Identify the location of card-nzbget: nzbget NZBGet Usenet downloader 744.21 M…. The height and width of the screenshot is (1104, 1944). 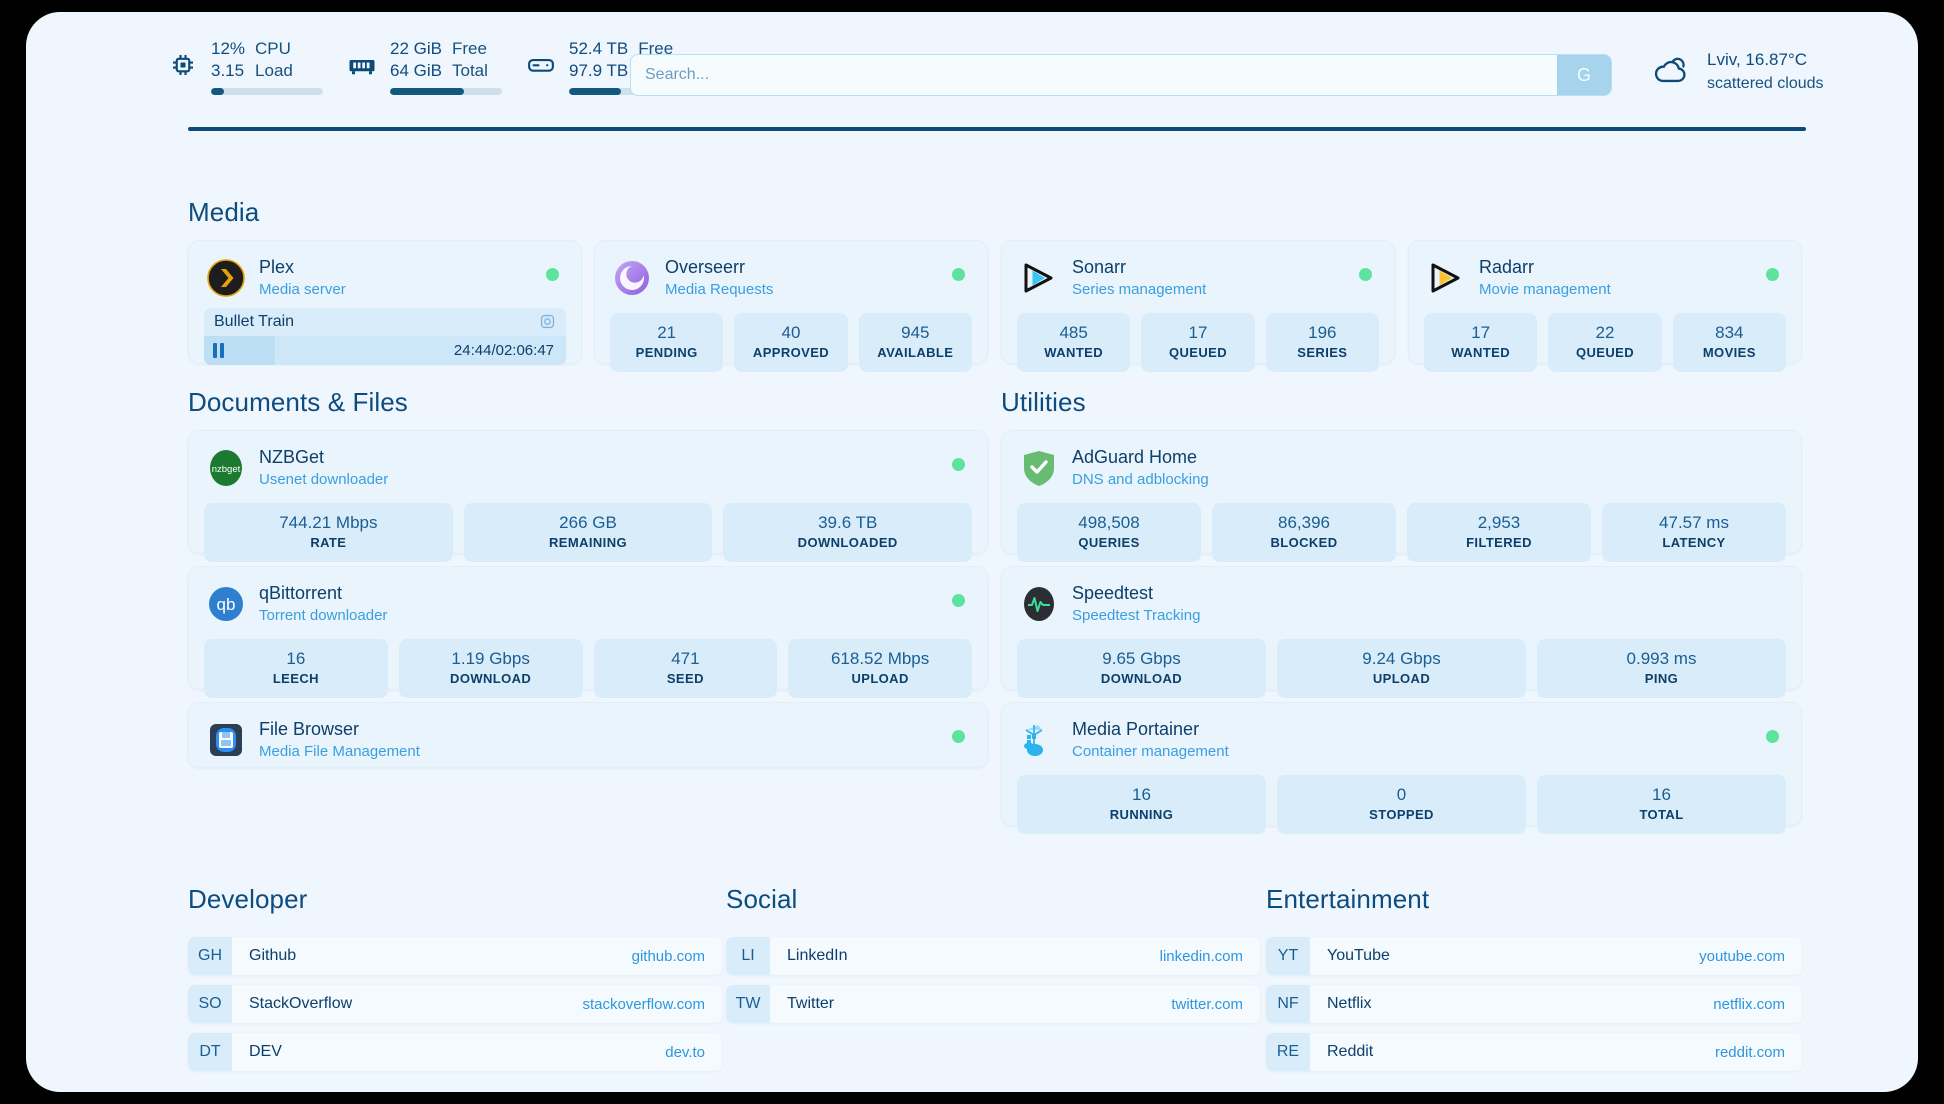
(588, 496).